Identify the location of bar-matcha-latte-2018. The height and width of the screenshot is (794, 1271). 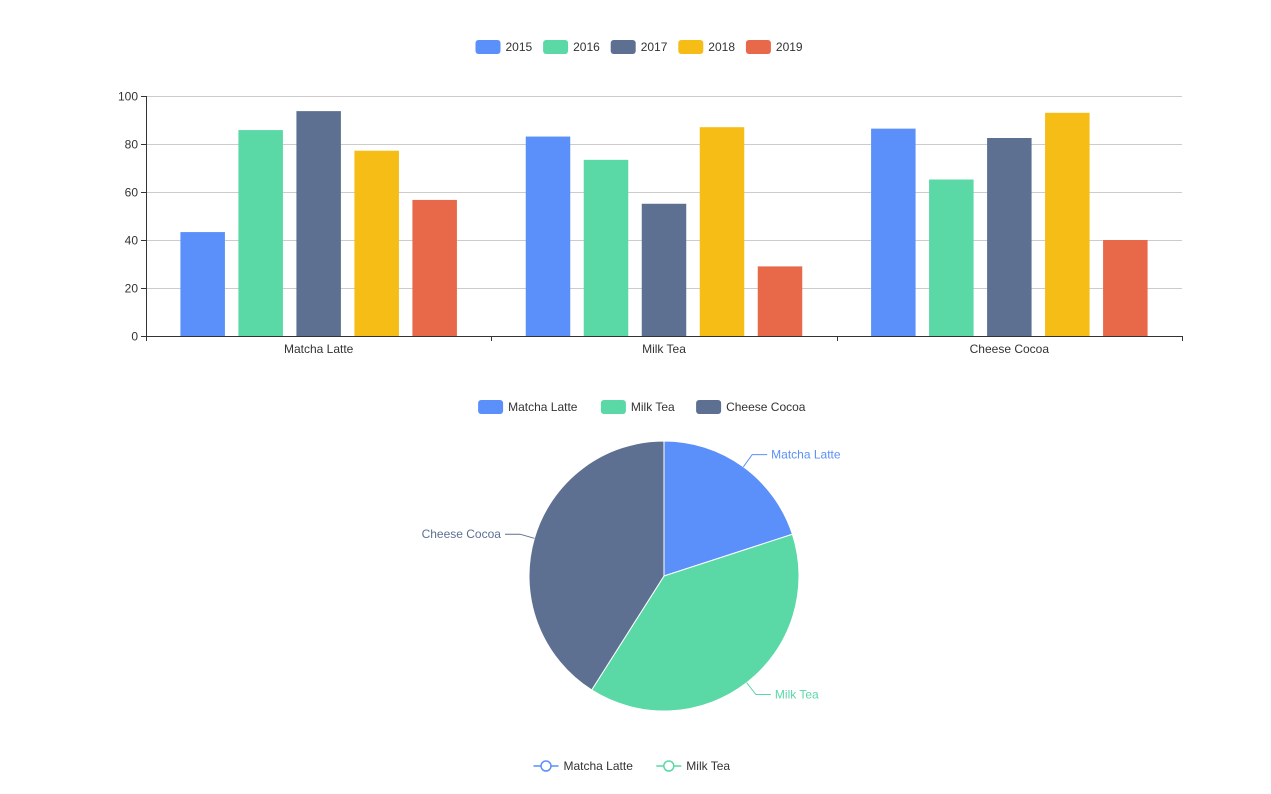
(376, 243).